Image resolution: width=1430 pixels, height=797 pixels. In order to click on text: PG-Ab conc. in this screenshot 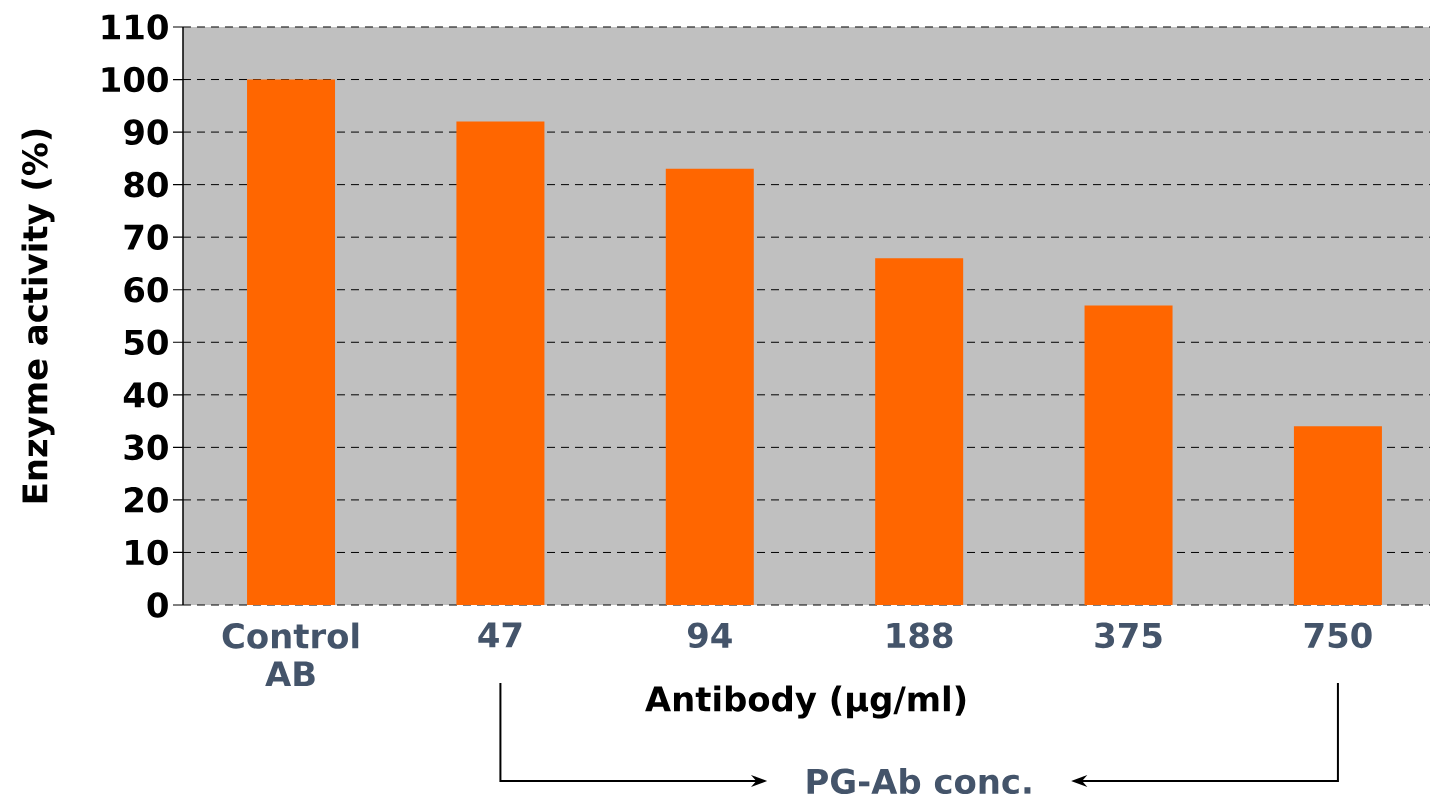, I will do `click(919, 781)`.